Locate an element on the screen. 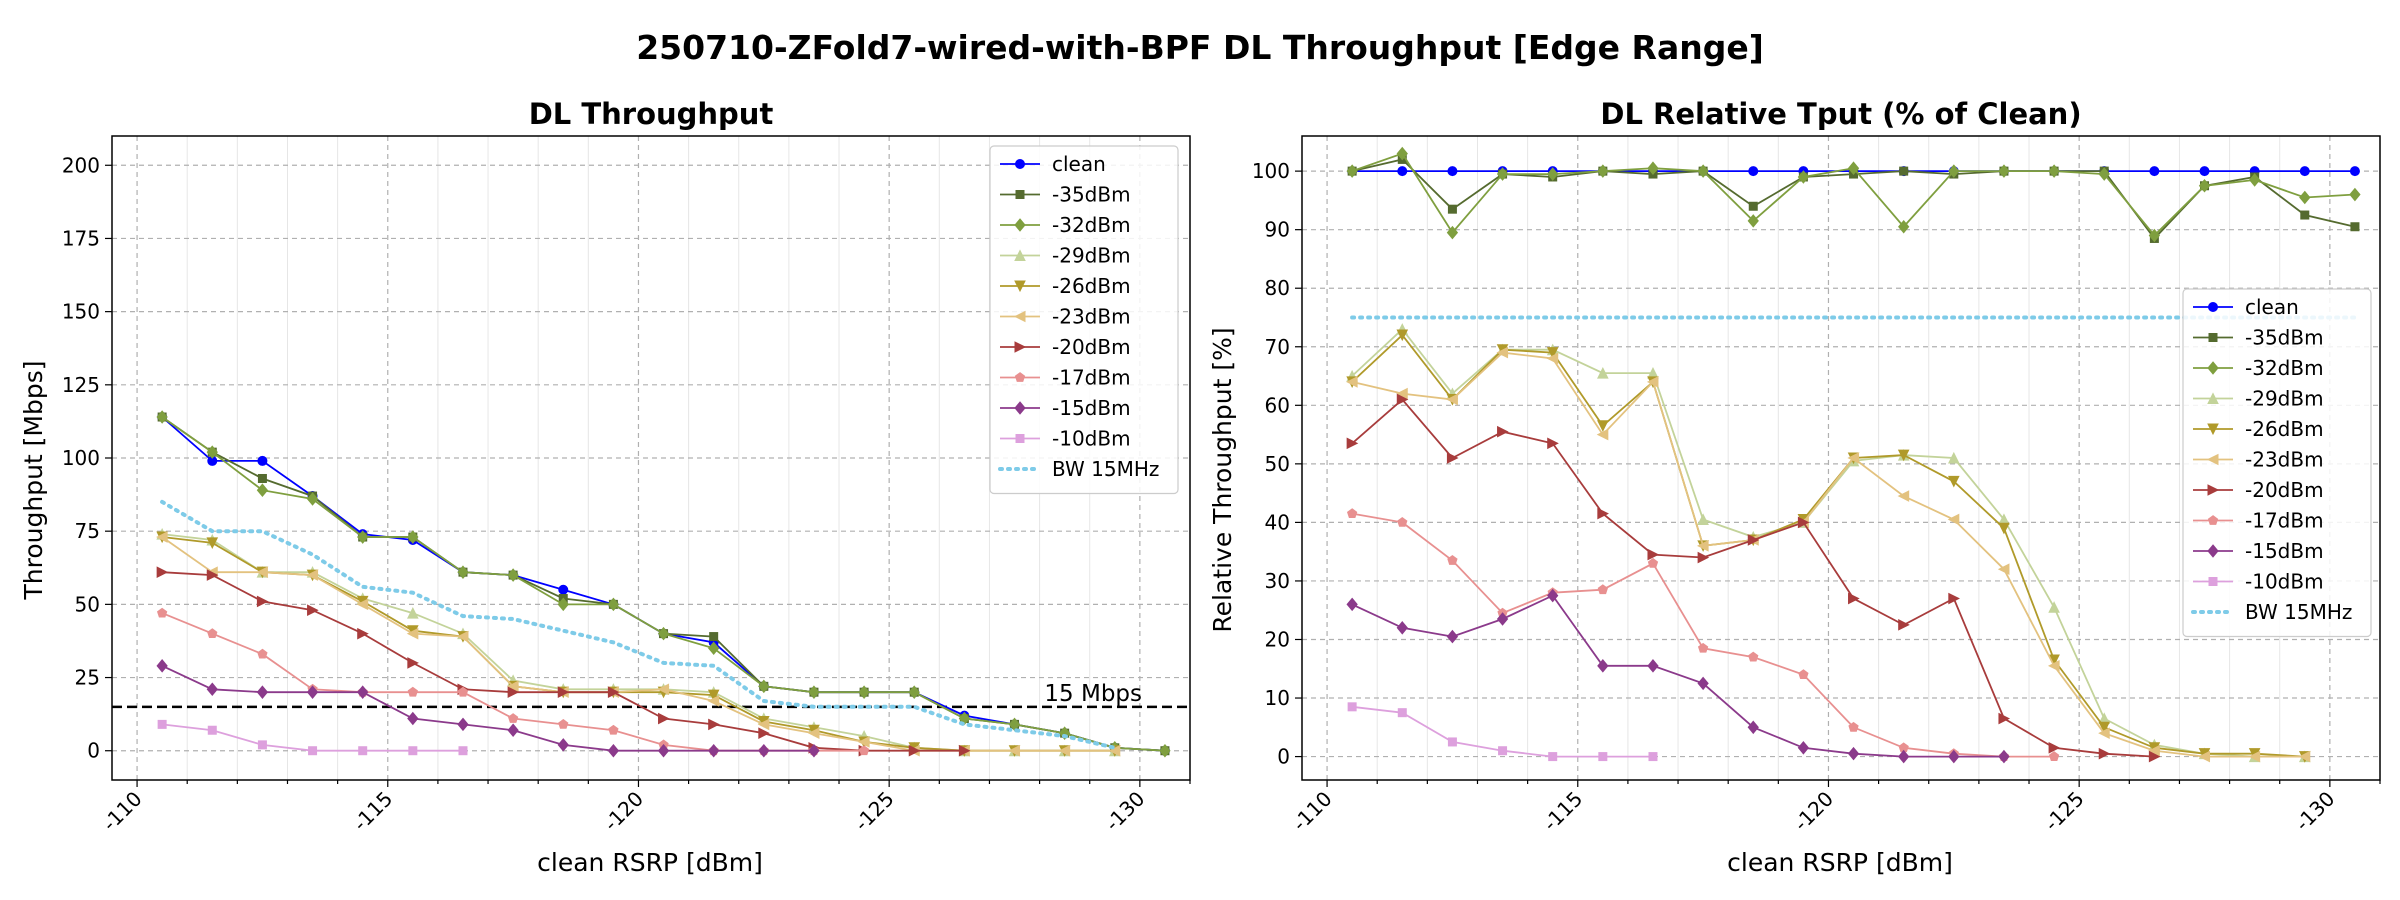 This screenshot has height=900, width=2400. legend-item-17dbm: -17dBm is located at coordinates (2258, 521).